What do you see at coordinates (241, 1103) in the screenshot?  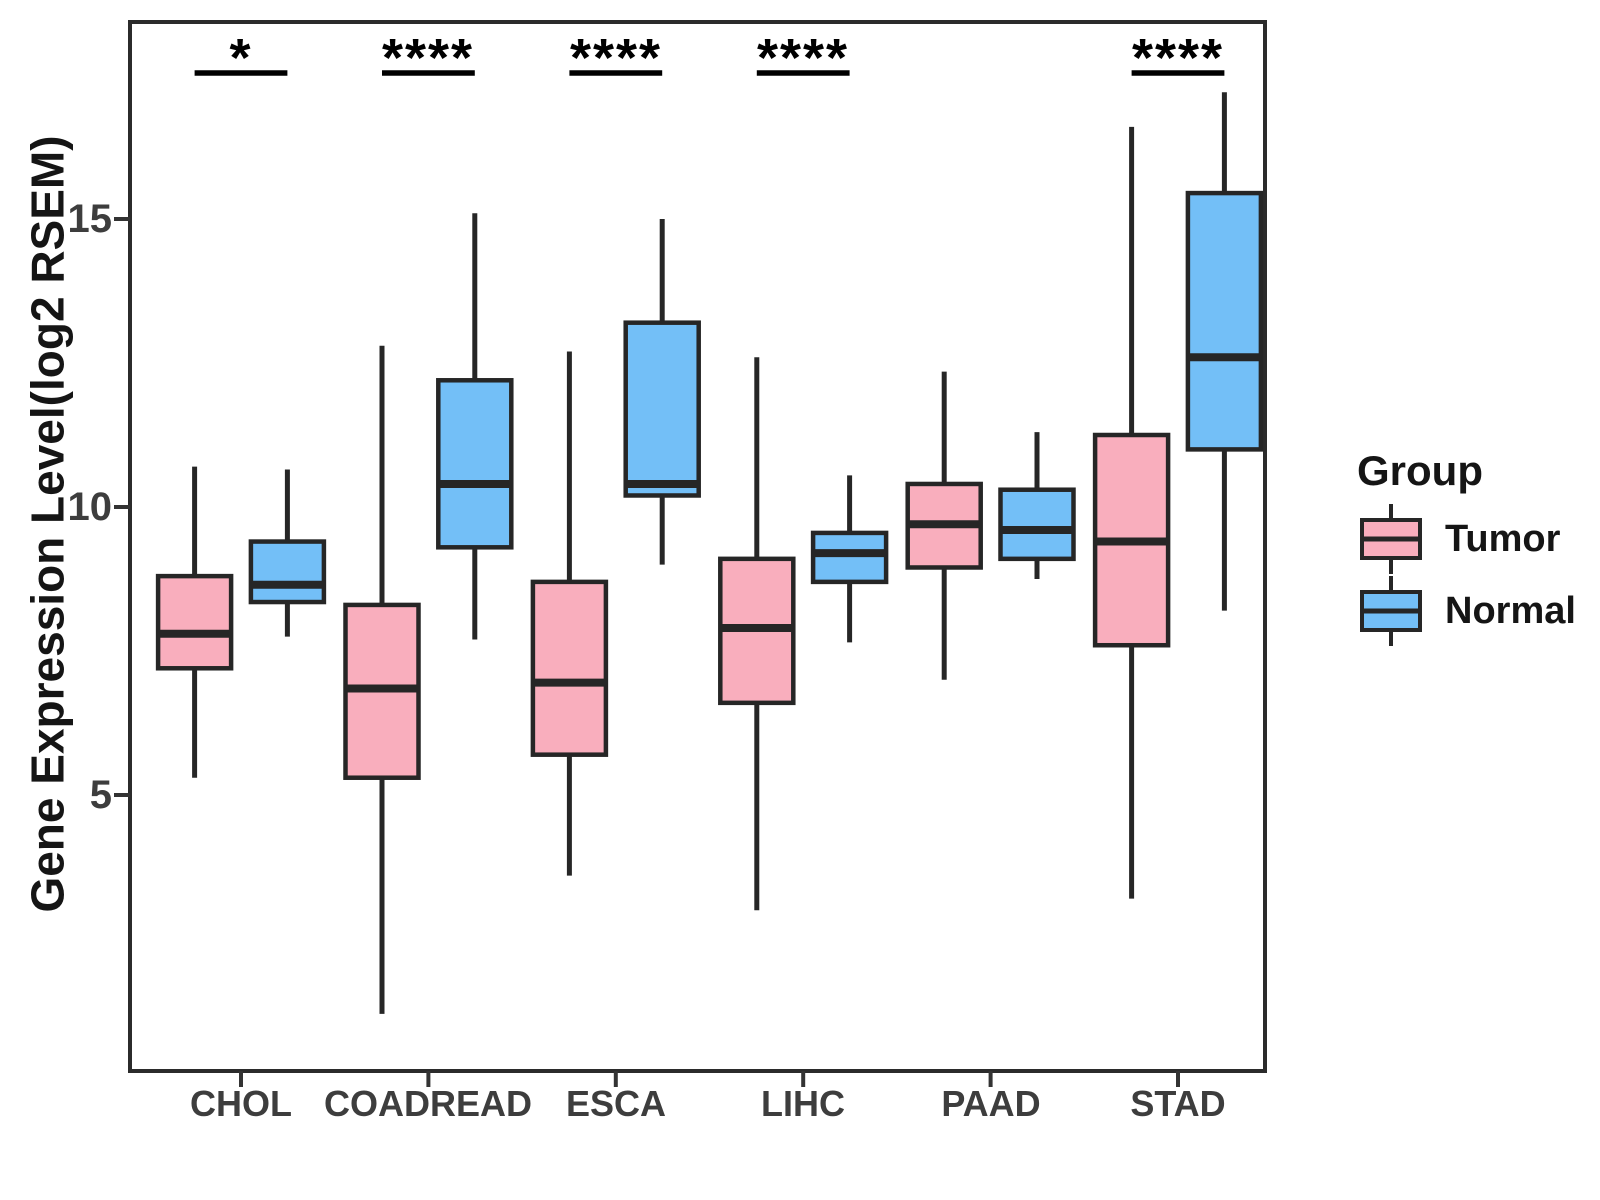 I see `x-tick-label-chol: CHOL` at bounding box center [241, 1103].